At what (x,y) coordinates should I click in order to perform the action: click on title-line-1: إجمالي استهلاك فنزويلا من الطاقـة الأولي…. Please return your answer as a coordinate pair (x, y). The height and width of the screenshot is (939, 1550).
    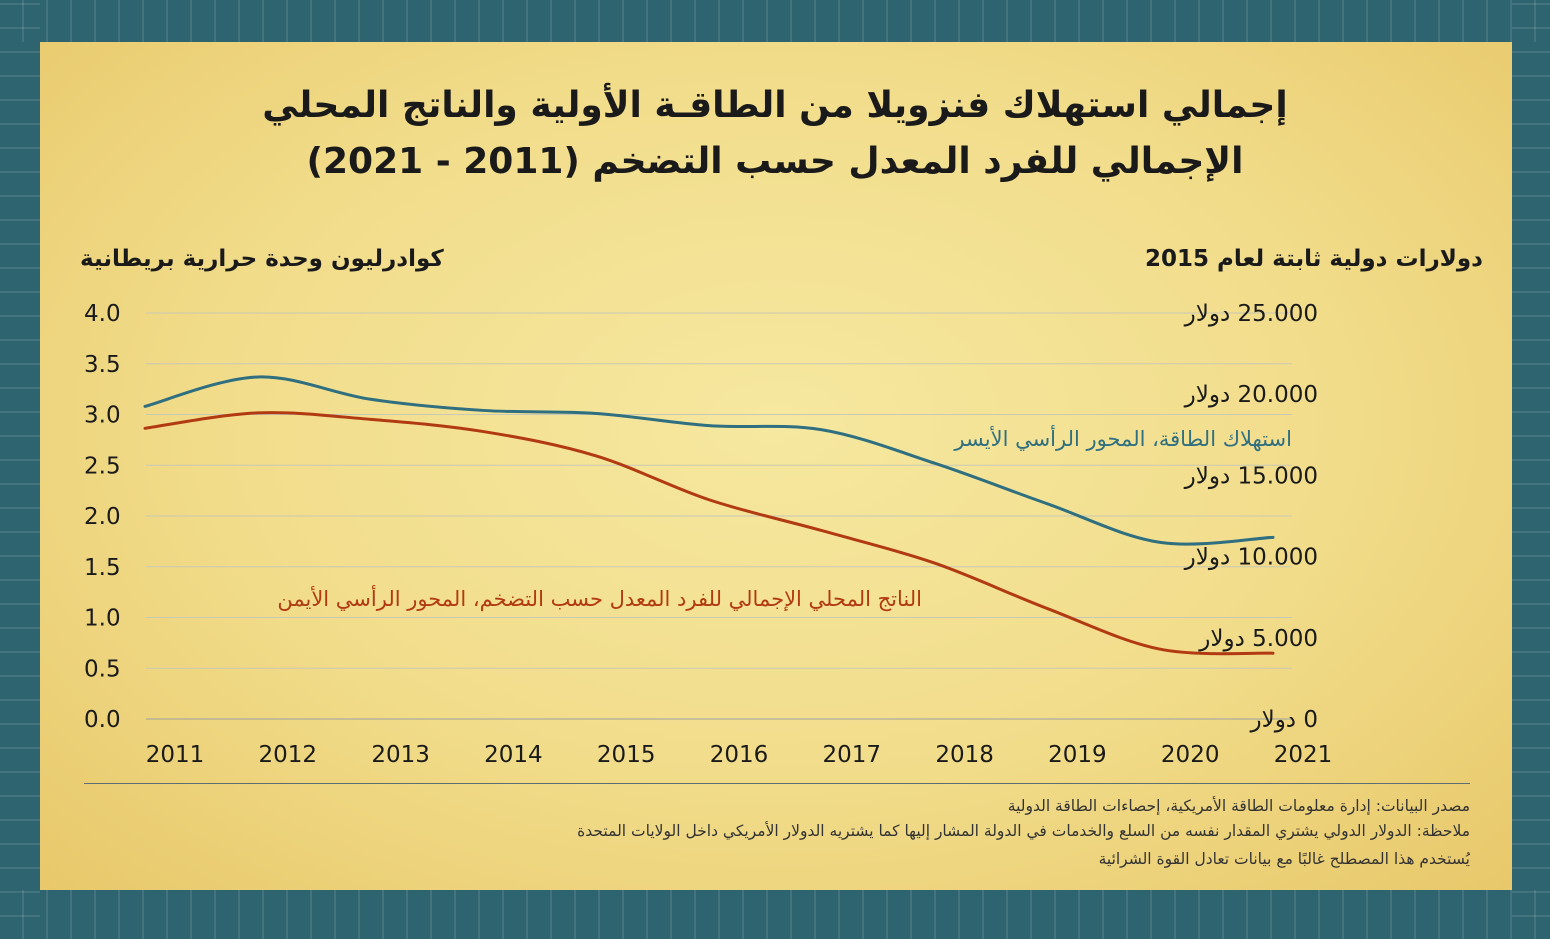
    Looking at the image, I should click on (775, 105).